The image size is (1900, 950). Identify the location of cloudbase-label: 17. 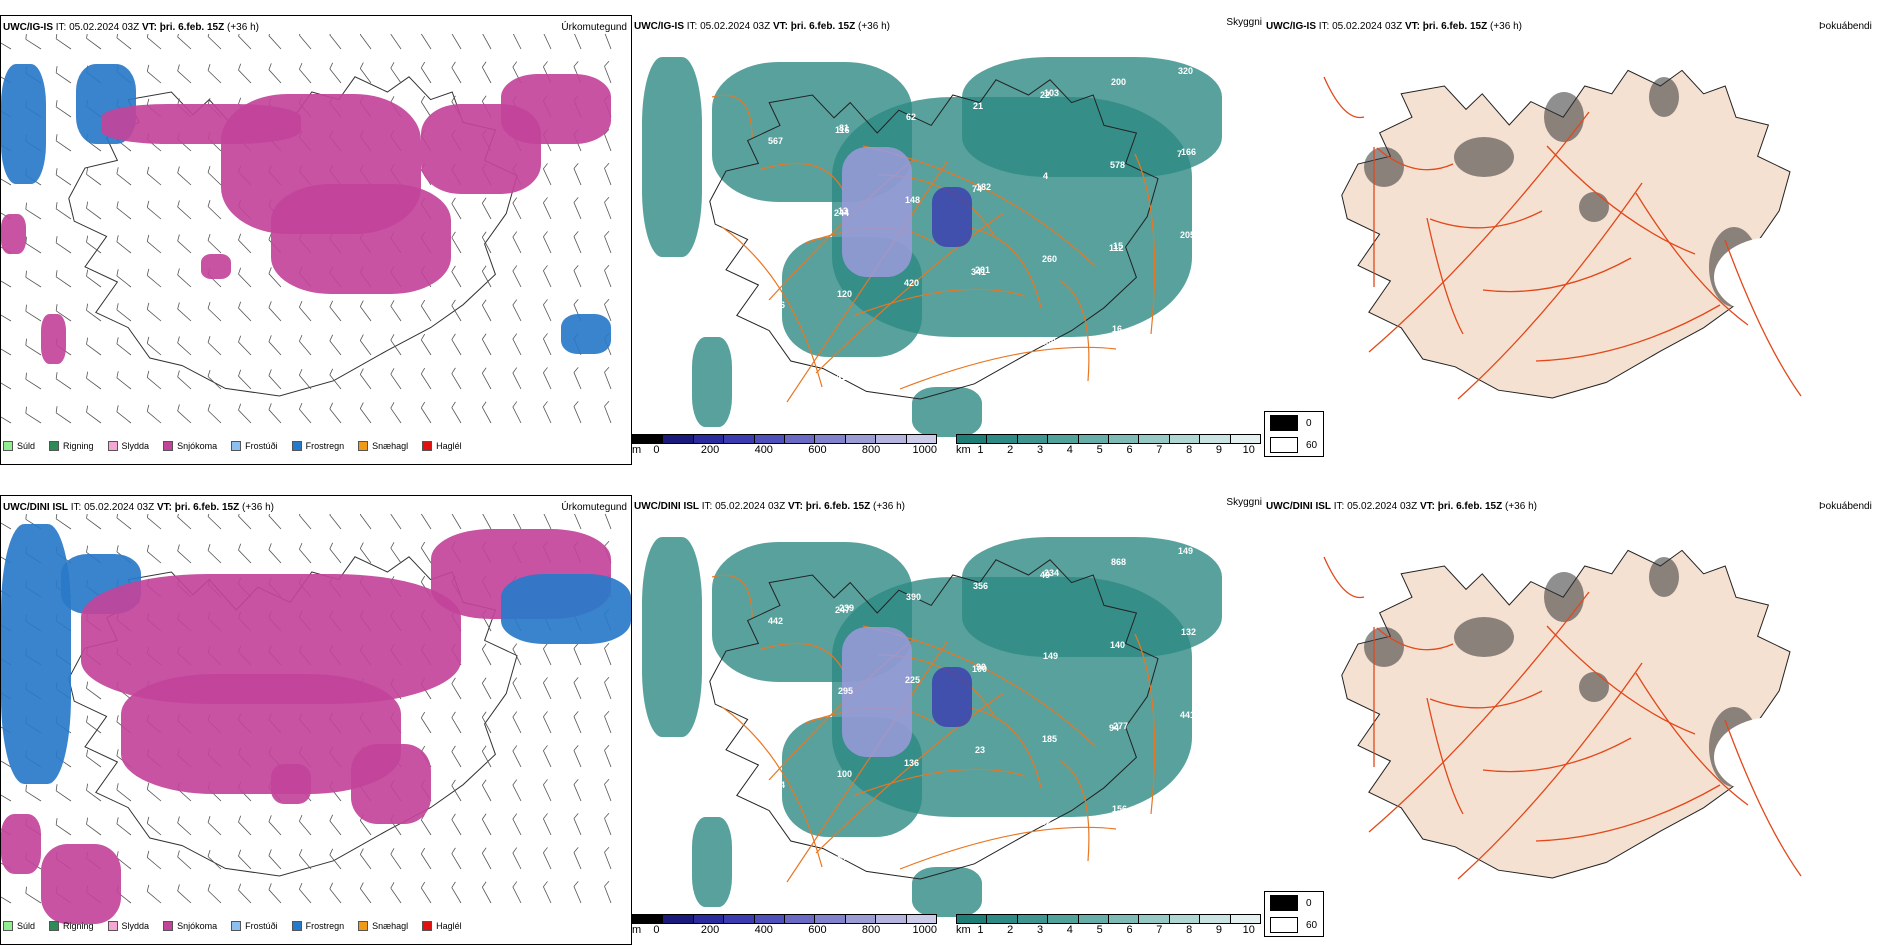
(912, 364).